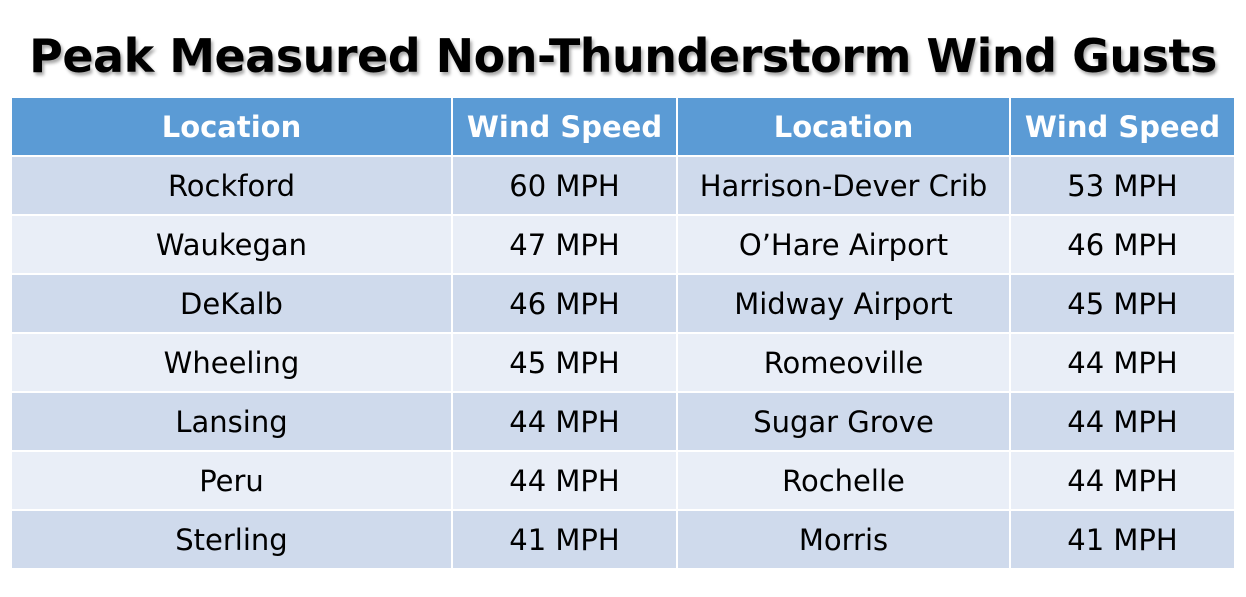  Describe the element at coordinates (843, 421) in the screenshot. I see `location-cell: Sugar Grove` at that location.